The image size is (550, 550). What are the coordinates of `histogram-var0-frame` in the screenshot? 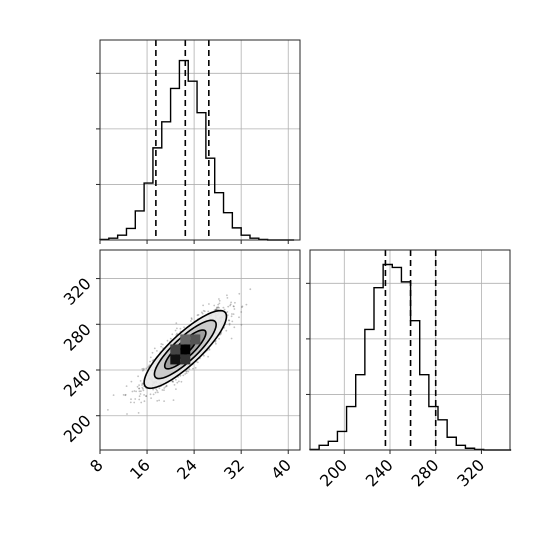 It's located at (200, 140).